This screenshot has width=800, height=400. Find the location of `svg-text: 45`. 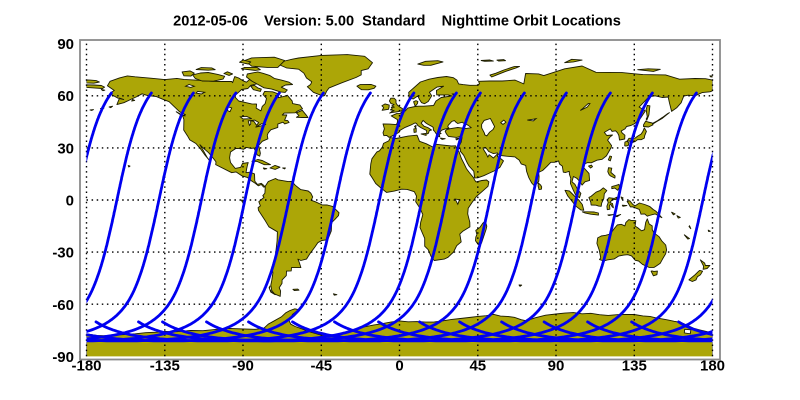

svg-text: 45 is located at coordinates (477, 366).